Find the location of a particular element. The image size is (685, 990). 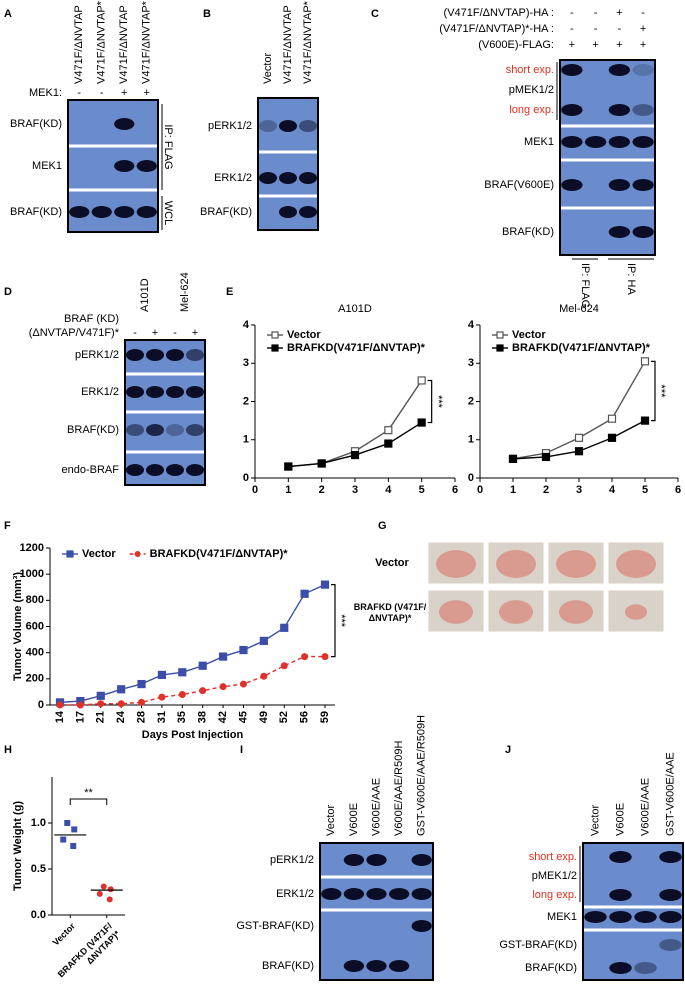

x-tick-label: 3 is located at coordinates (355, 490).